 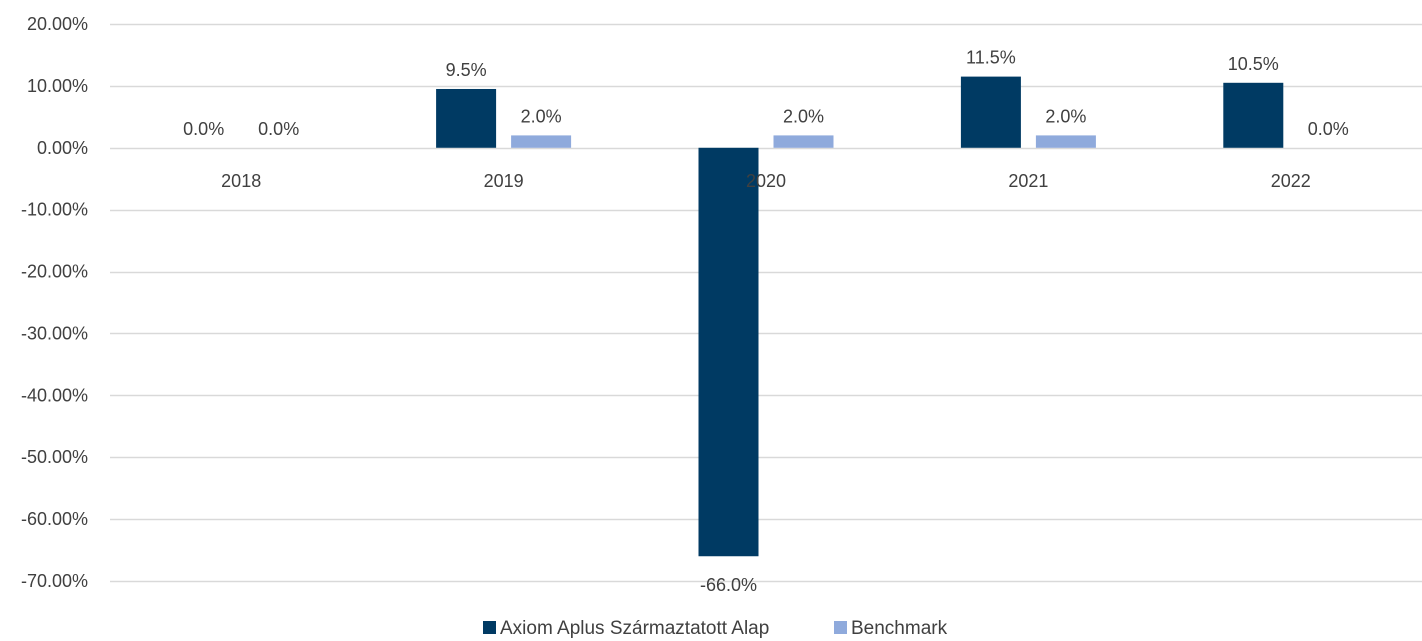 What do you see at coordinates (54, 272) in the screenshot?
I see `y-tick-label: -20.00%` at bounding box center [54, 272].